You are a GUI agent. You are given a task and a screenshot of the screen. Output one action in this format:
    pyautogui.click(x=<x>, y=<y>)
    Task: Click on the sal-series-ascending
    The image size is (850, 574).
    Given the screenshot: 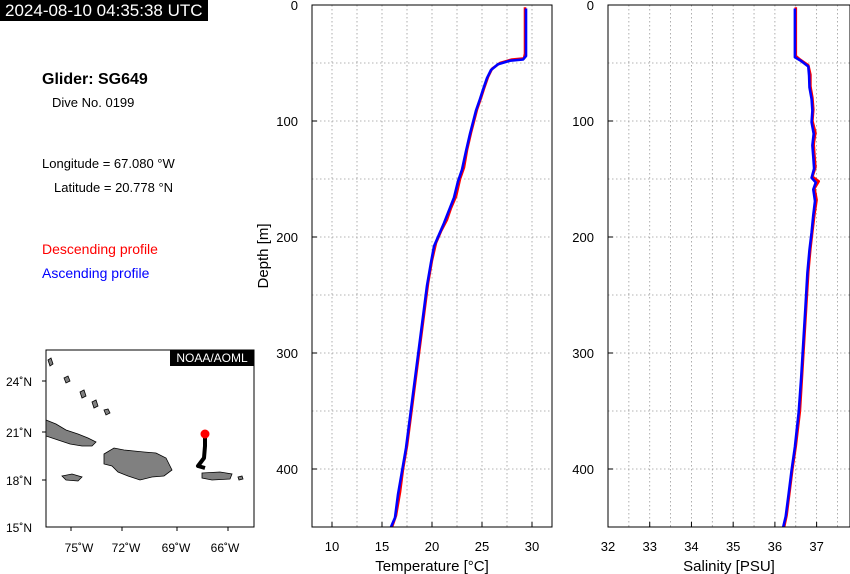 What is the action you would take?
    pyautogui.click(x=799, y=268)
    